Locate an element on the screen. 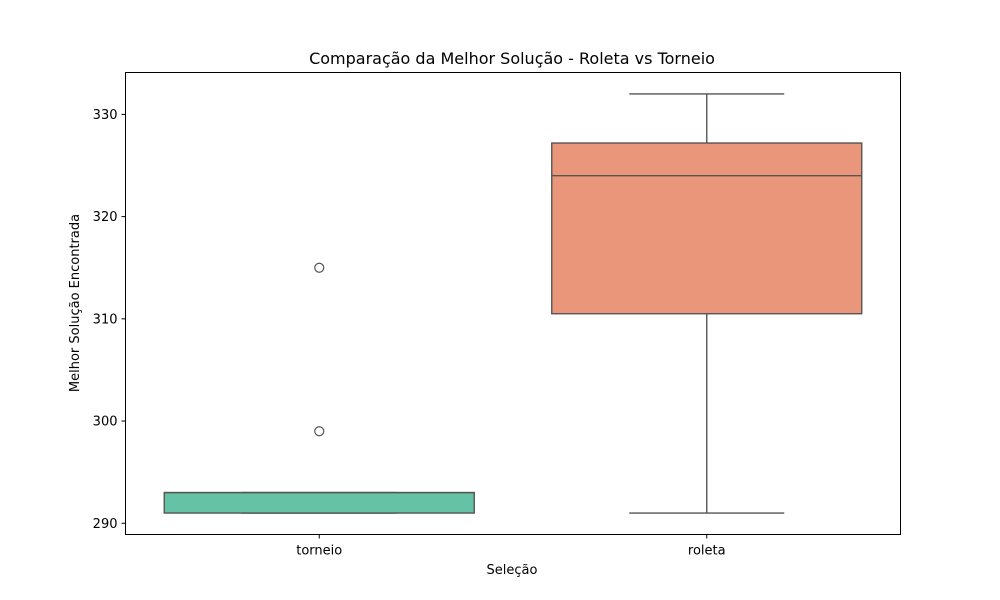 The height and width of the screenshot is (600, 1000). y-tick-label: 310 is located at coordinates (105, 319).